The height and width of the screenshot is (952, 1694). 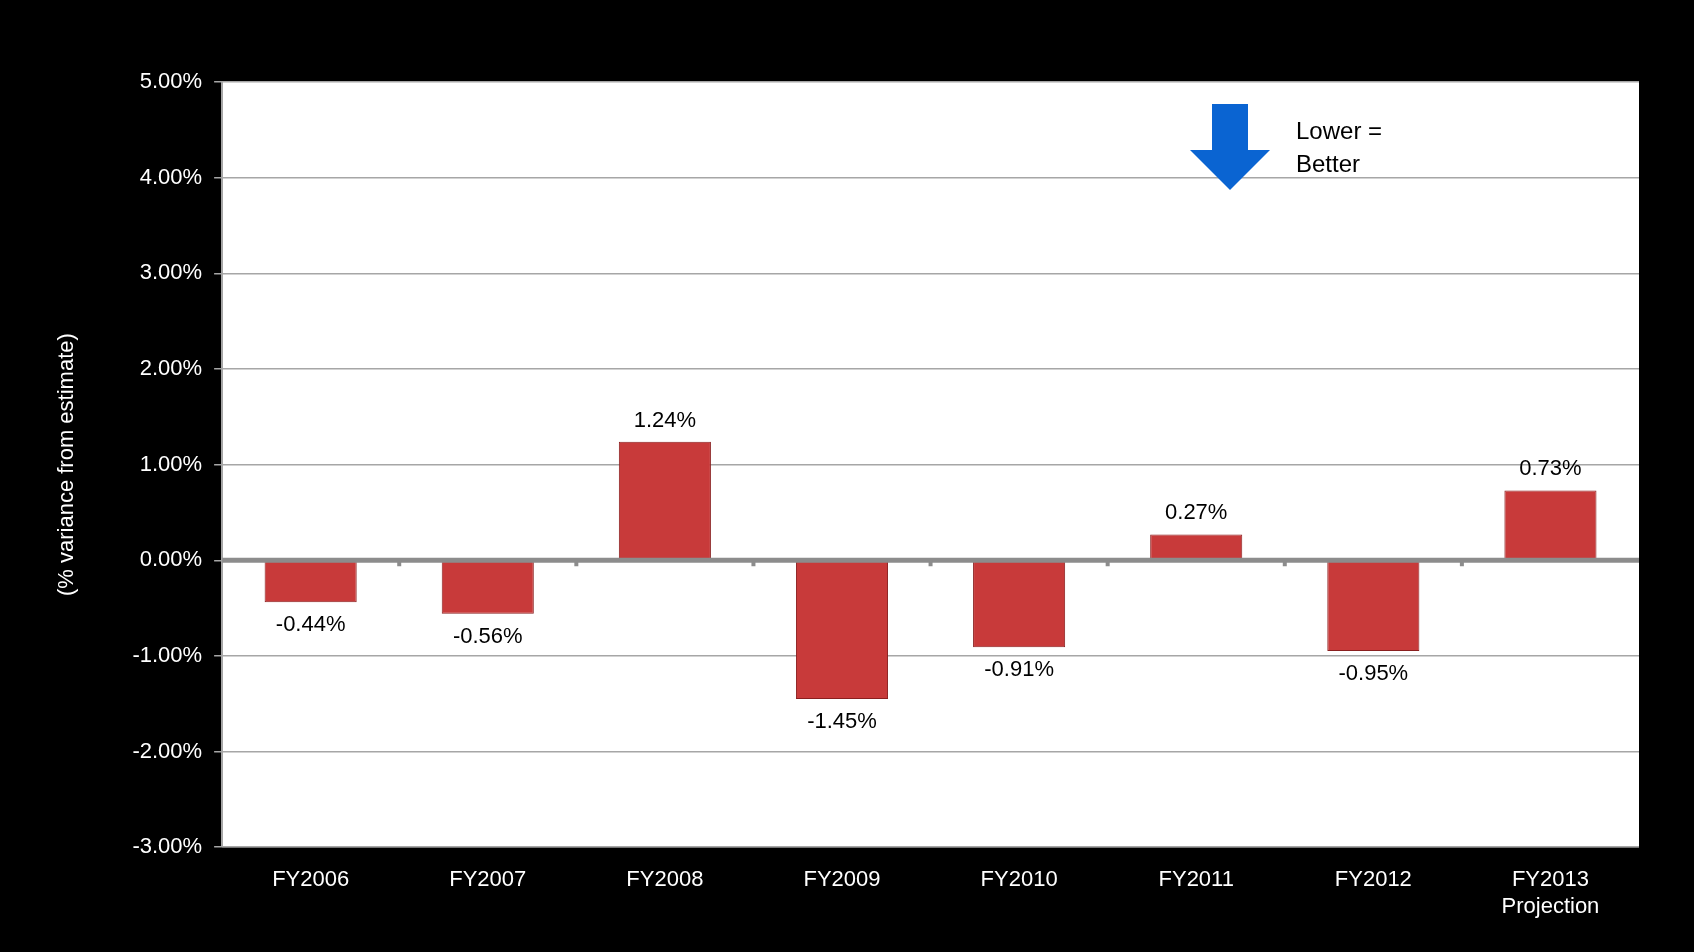 What do you see at coordinates (310, 624) in the screenshot?
I see `data-label: -0.44%` at bounding box center [310, 624].